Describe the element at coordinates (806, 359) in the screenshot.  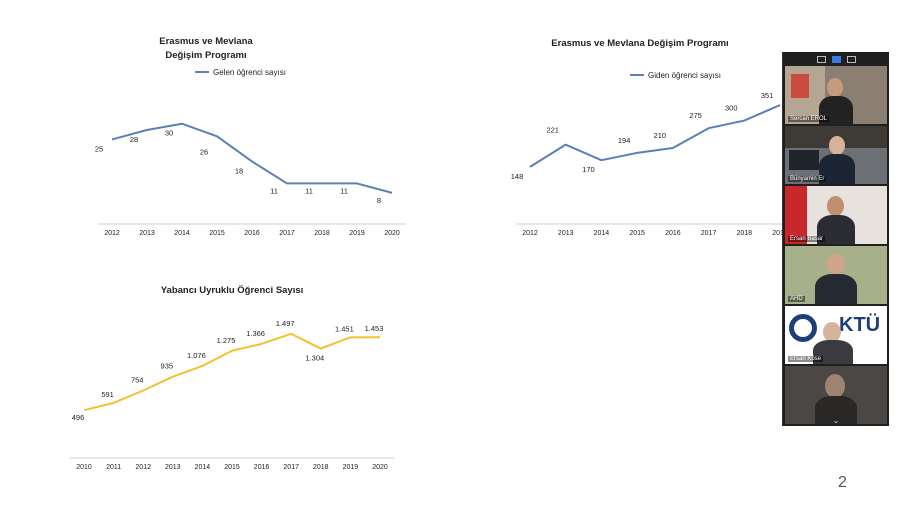
I see `participant-name: Ersan Köse` at that location.